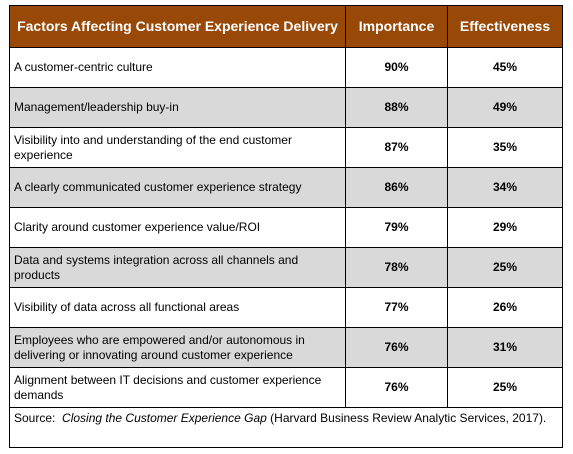  Describe the element at coordinates (396, 67) in the screenshot. I see `percent-cell: 90%` at that location.